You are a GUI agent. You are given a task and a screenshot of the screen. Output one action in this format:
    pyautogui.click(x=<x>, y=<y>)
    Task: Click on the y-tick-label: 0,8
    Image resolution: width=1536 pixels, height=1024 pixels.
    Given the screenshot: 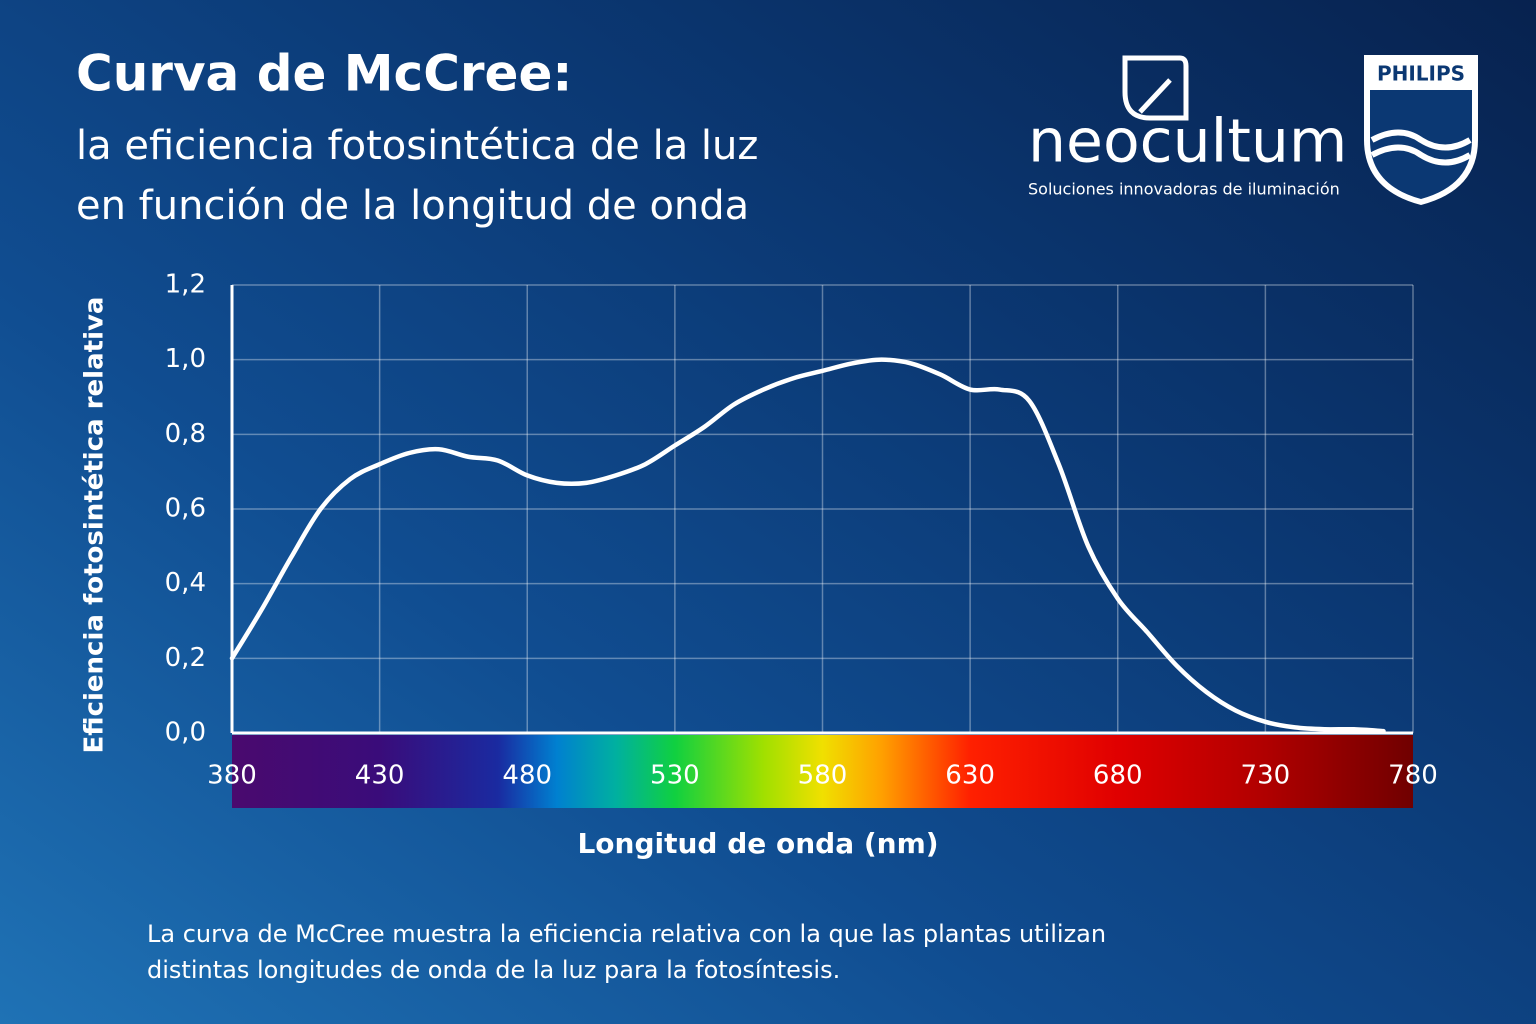 What is the action you would take?
    pyautogui.click(x=185, y=434)
    